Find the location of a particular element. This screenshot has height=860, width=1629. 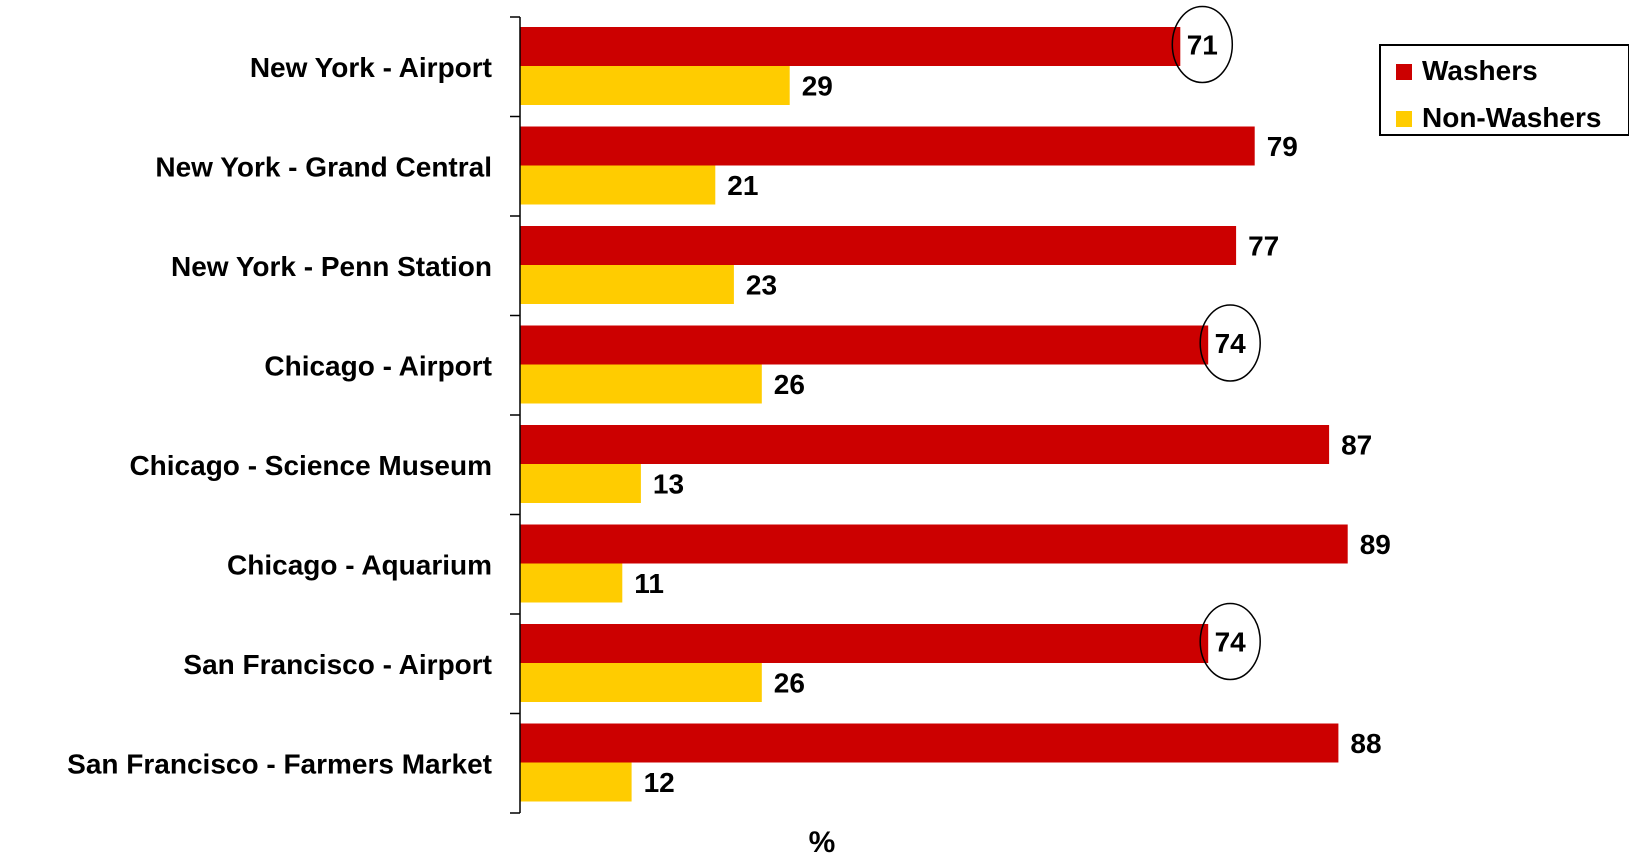

data-label: 71 is located at coordinates (1202, 45).